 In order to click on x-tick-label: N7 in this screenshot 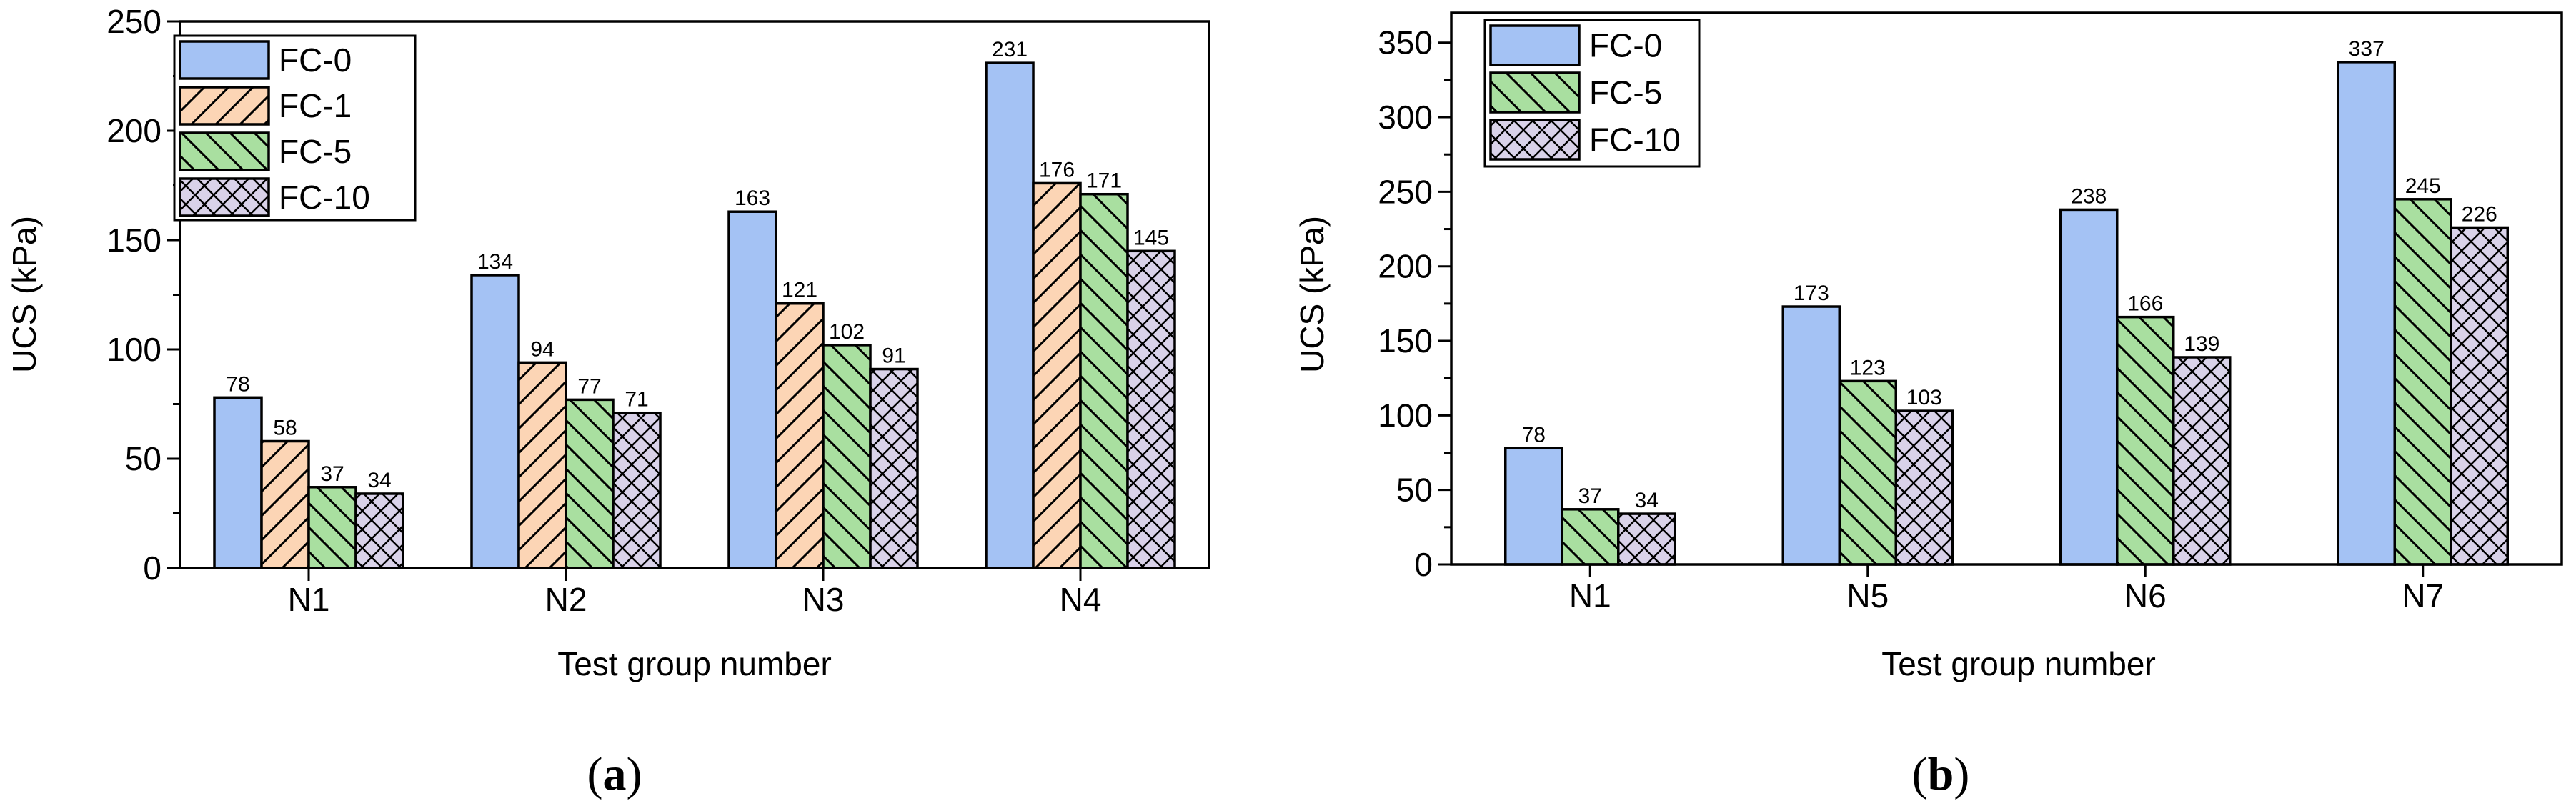, I will do `click(2423, 596)`.